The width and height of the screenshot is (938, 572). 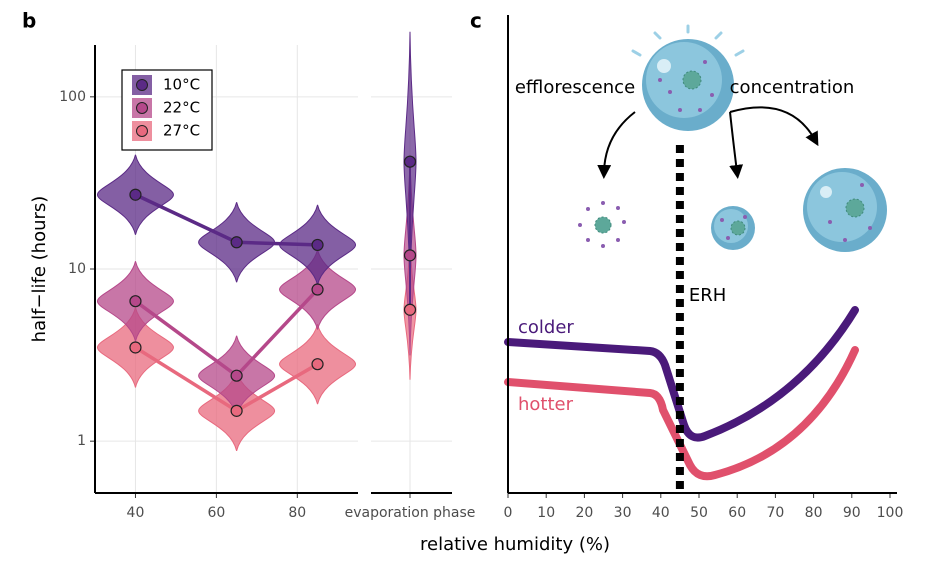 I want to click on legend-label: 22°C, so click(x=181, y=108).